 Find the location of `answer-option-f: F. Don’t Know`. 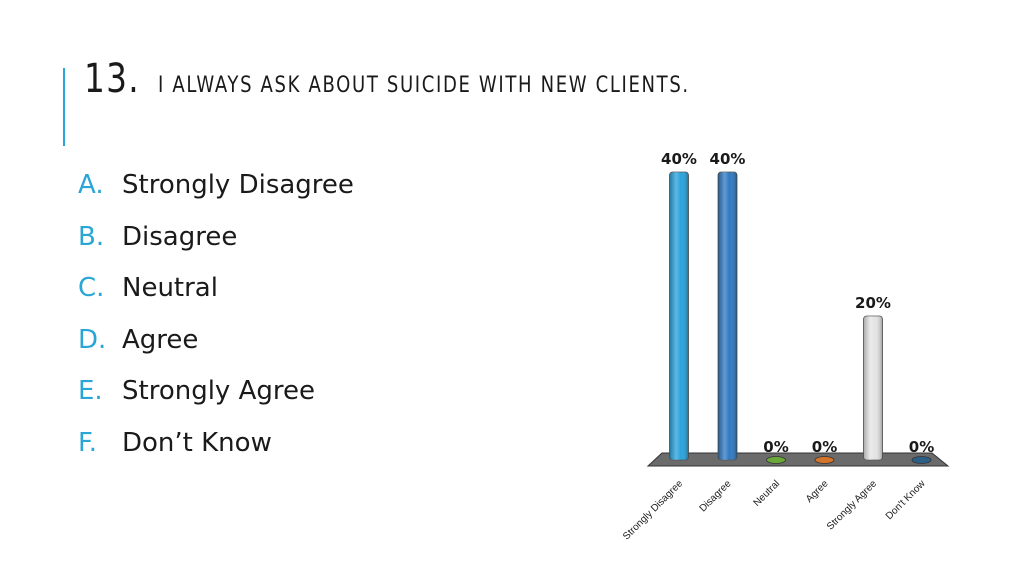

answer-option-f: F. Don’t Know is located at coordinates (216, 454).